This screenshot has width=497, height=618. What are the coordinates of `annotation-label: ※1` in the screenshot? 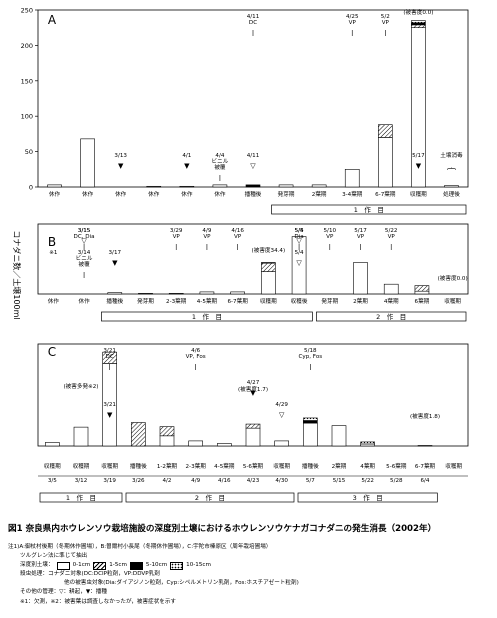 It's located at (53, 253).